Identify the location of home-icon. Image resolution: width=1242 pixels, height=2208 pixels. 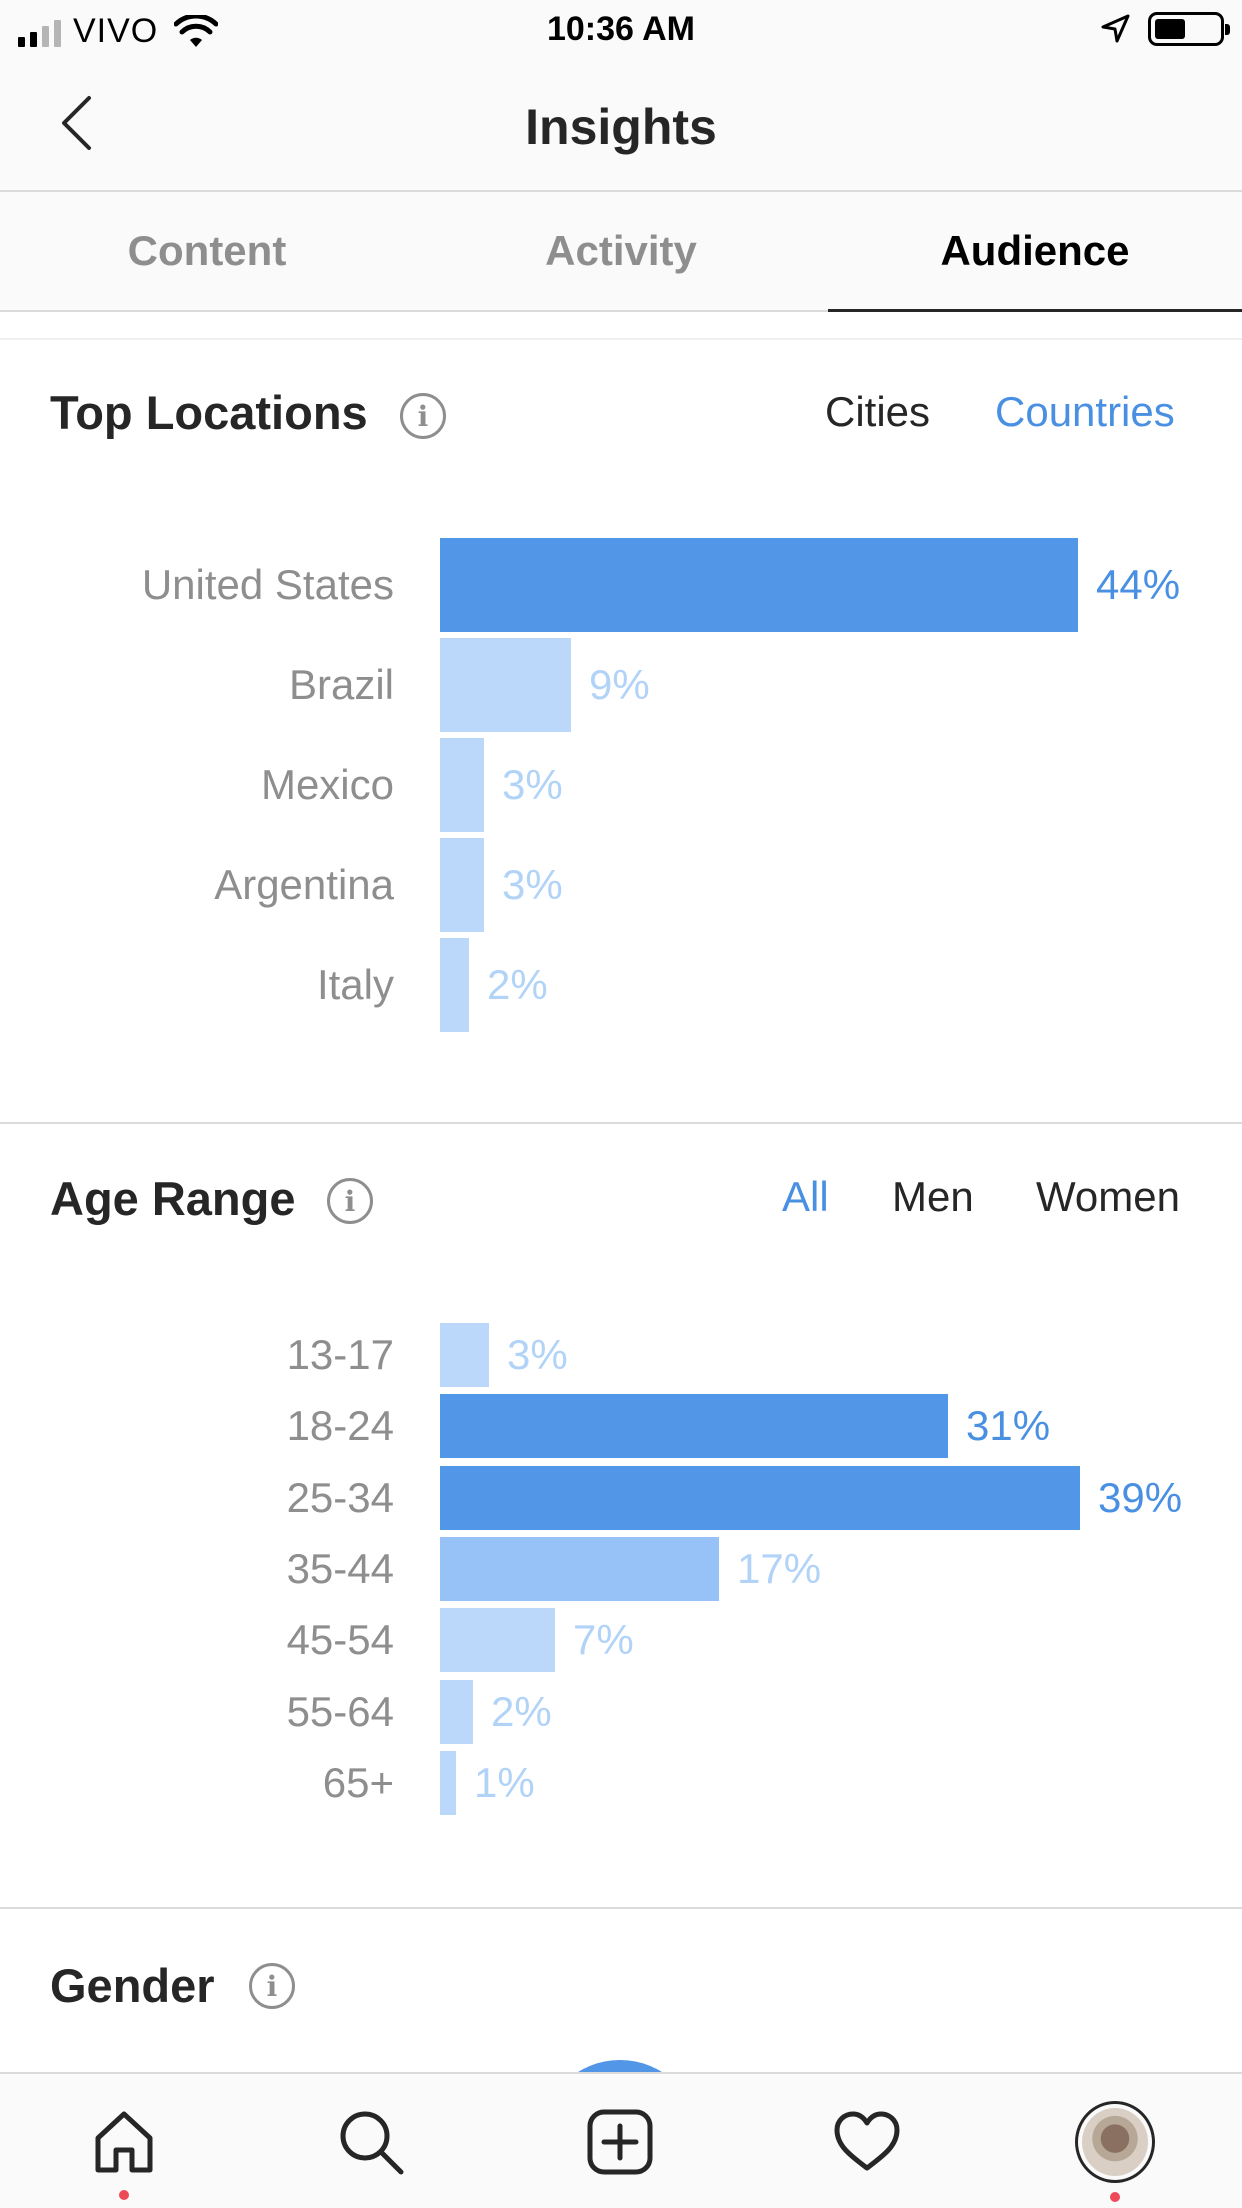
(124, 2142).